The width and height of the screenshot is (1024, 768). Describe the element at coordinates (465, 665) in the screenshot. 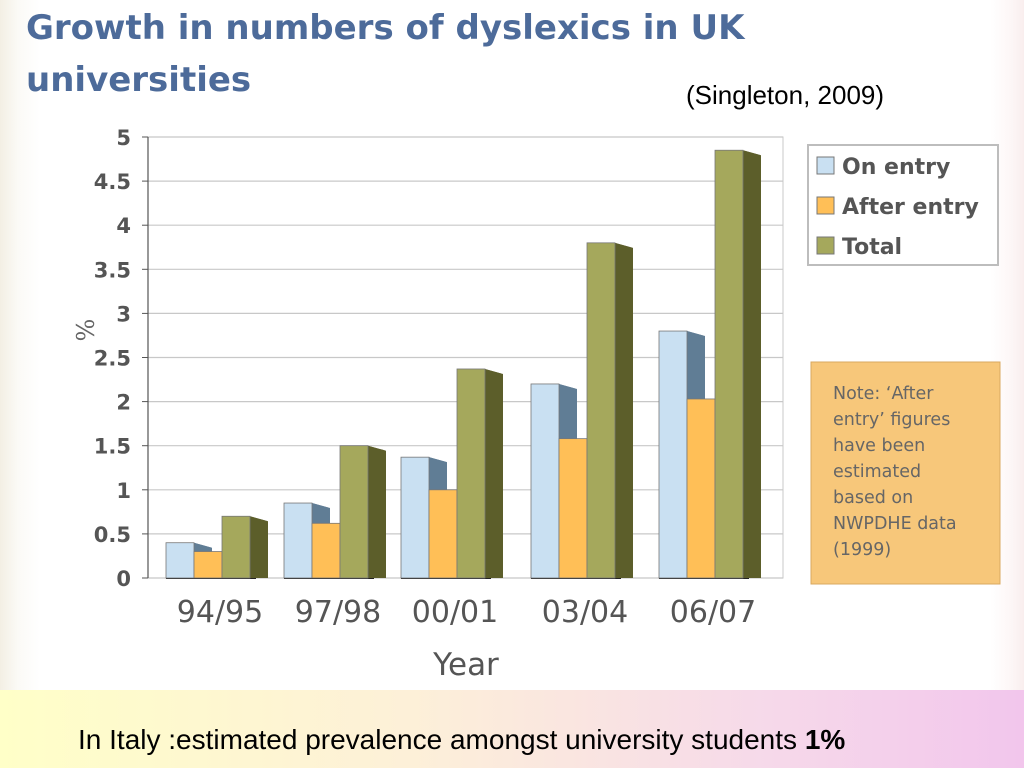

I see `x-axis-label: Year` at that location.